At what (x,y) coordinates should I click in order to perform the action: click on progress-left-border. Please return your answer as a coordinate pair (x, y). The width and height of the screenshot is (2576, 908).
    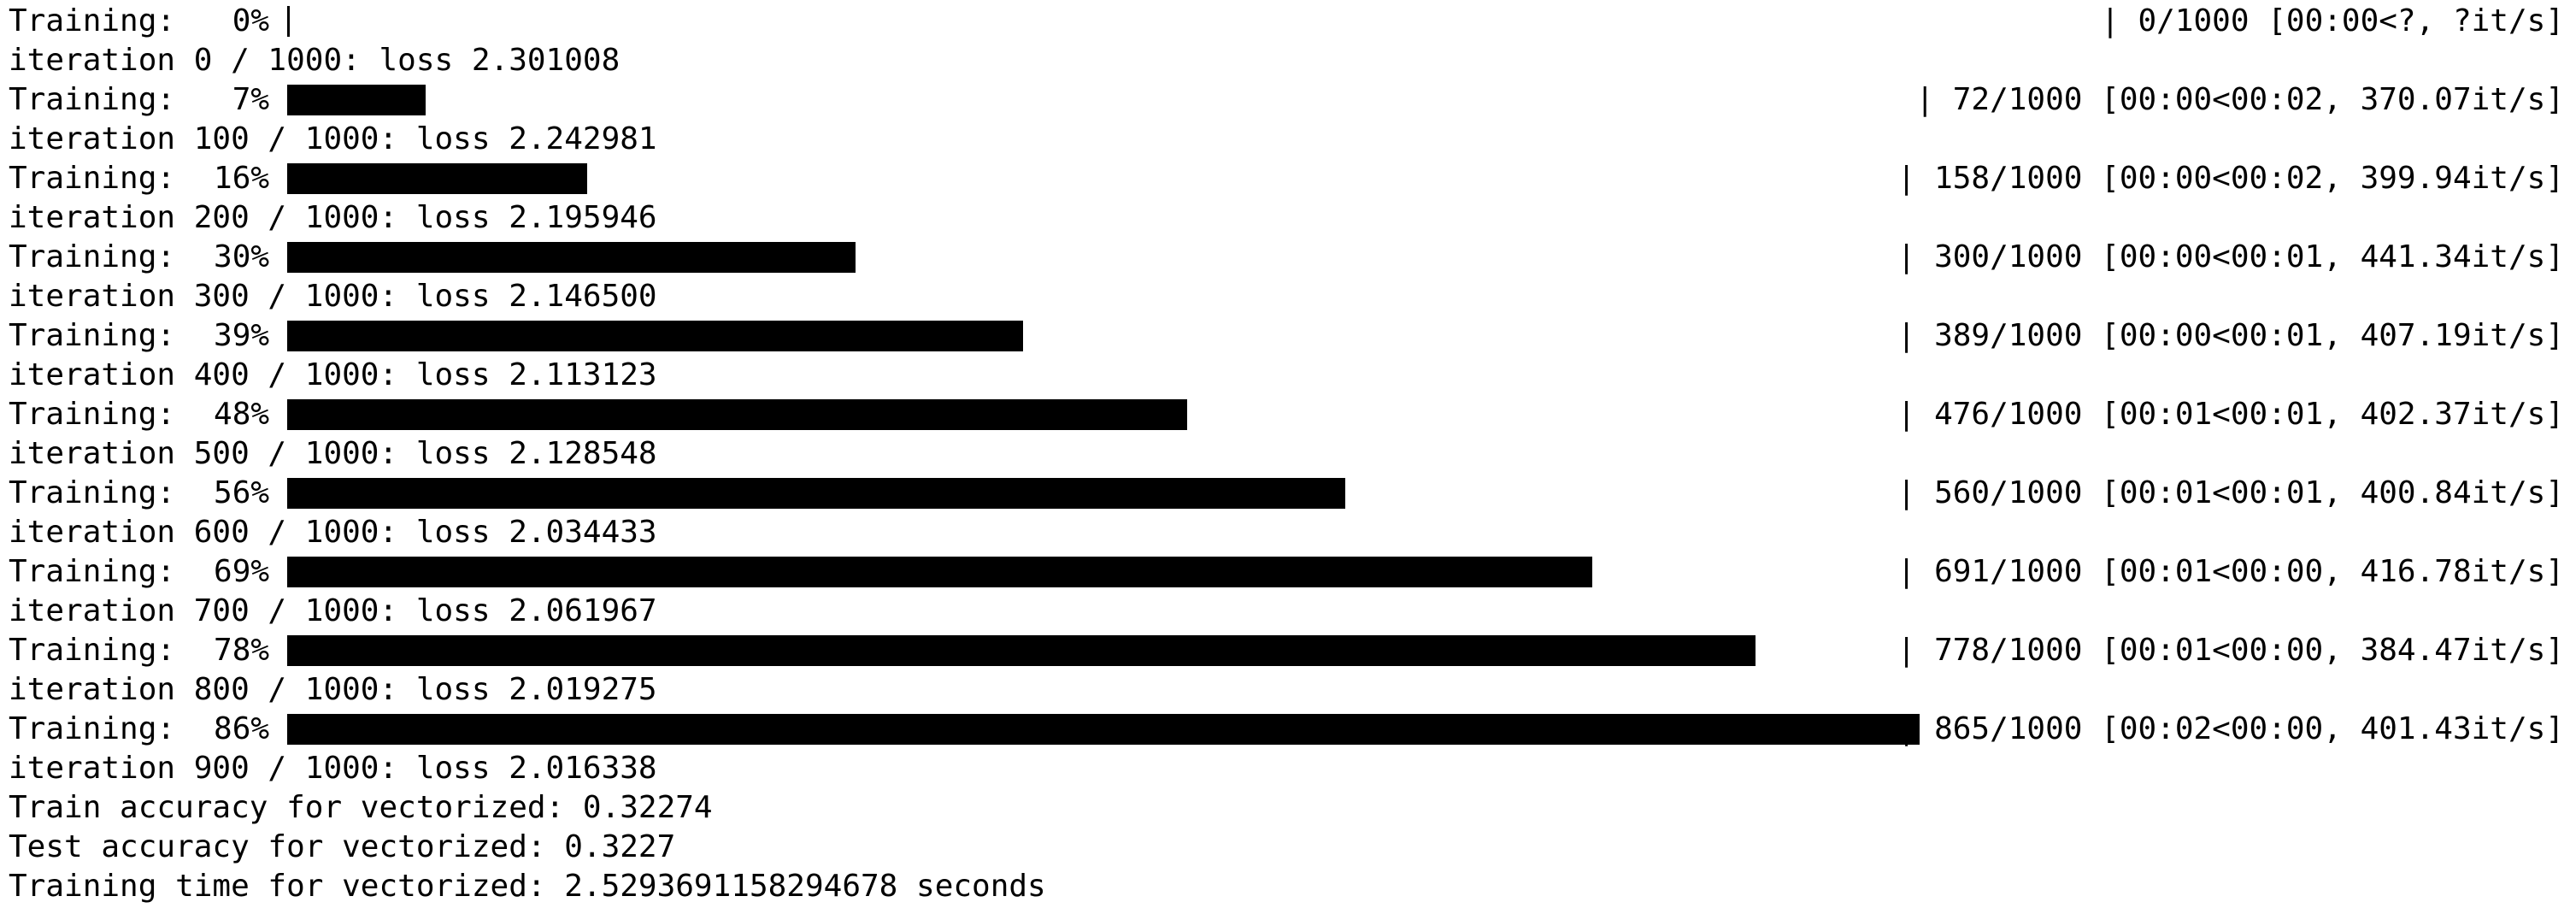
    Looking at the image, I should click on (288, 21).